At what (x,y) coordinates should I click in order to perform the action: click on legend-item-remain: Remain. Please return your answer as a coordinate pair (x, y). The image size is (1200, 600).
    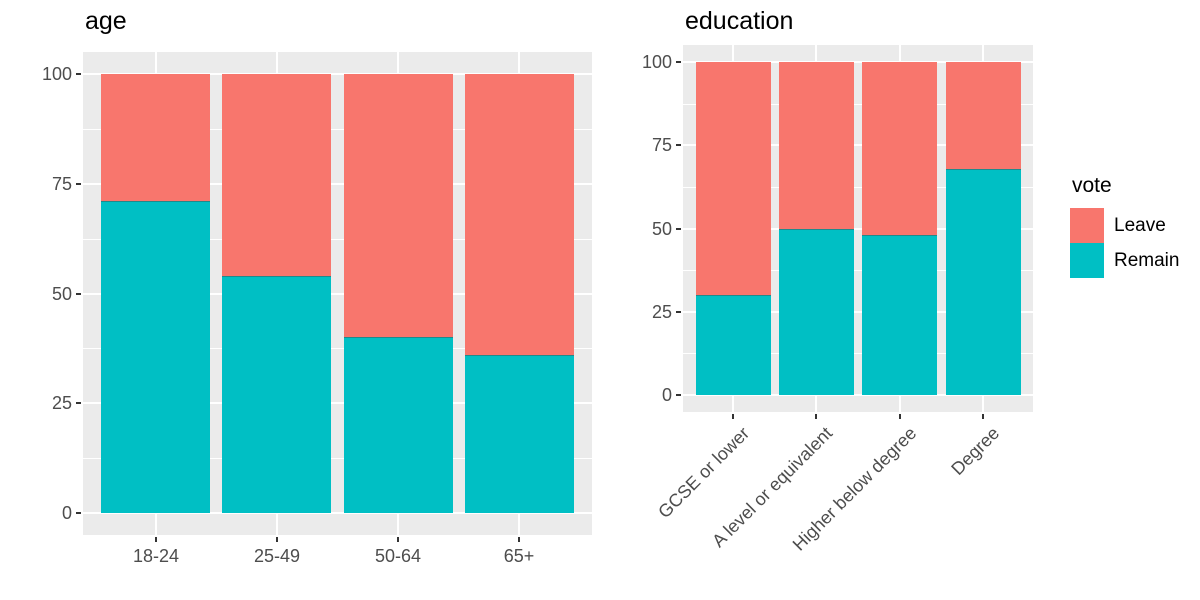
    Looking at the image, I should click on (1124, 260).